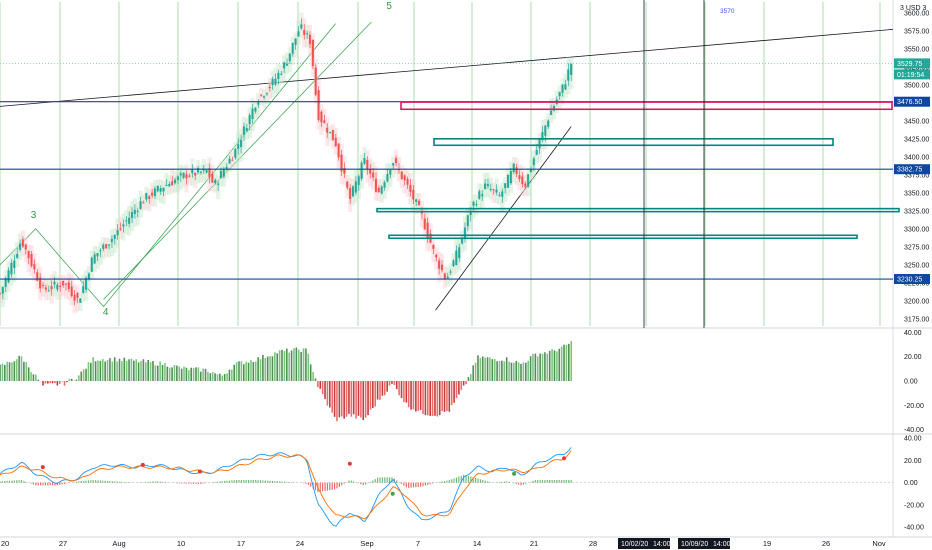  What do you see at coordinates (443, 543) in the screenshot?
I see `time-axis: 2027Aug101724Sep71421285121926Nov` at bounding box center [443, 543].